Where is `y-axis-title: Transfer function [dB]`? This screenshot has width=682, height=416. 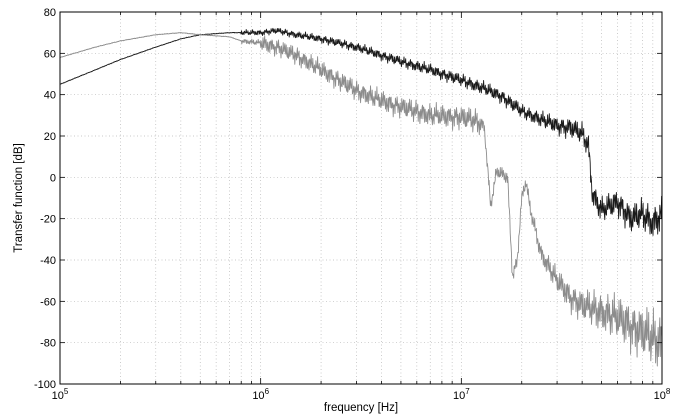 y-axis-title: Transfer function [dB] is located at coordinates (19, 198).